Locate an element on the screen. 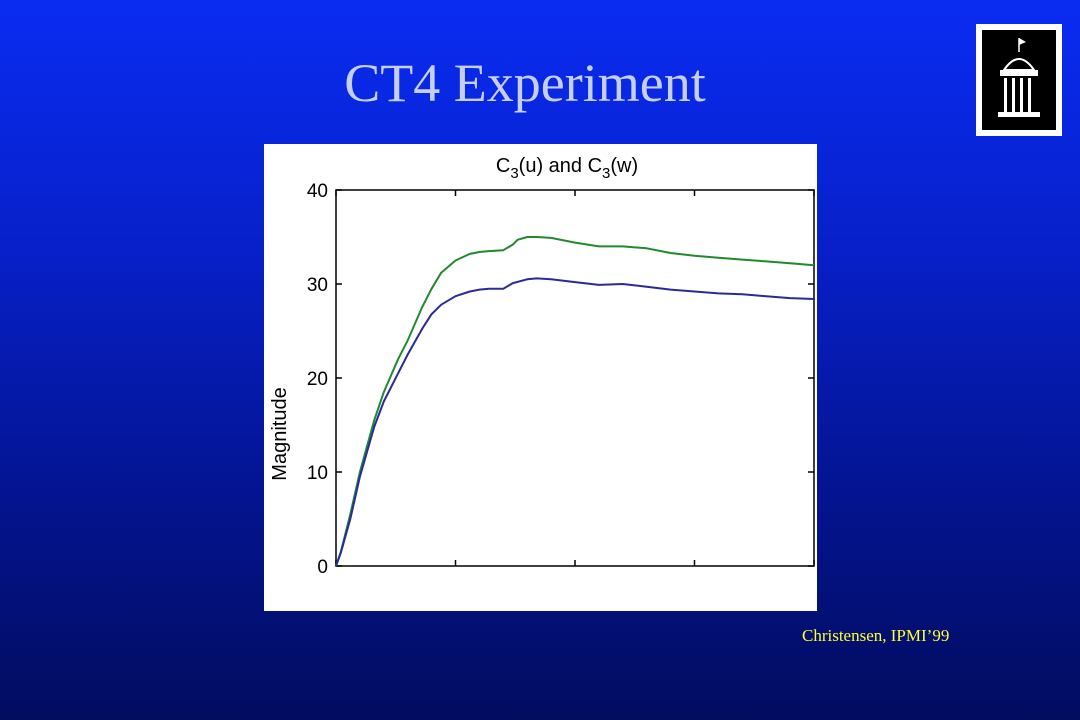 This screenshot has width=1080, height=720. chart-title: C3(u) and C3(w) is located at coordinates (567, 168).